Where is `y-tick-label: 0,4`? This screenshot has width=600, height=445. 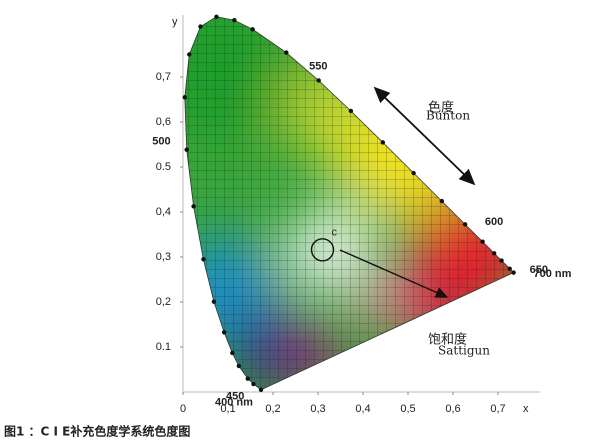 y-tick-label: 0,4 is located at coordinates (163, 212).